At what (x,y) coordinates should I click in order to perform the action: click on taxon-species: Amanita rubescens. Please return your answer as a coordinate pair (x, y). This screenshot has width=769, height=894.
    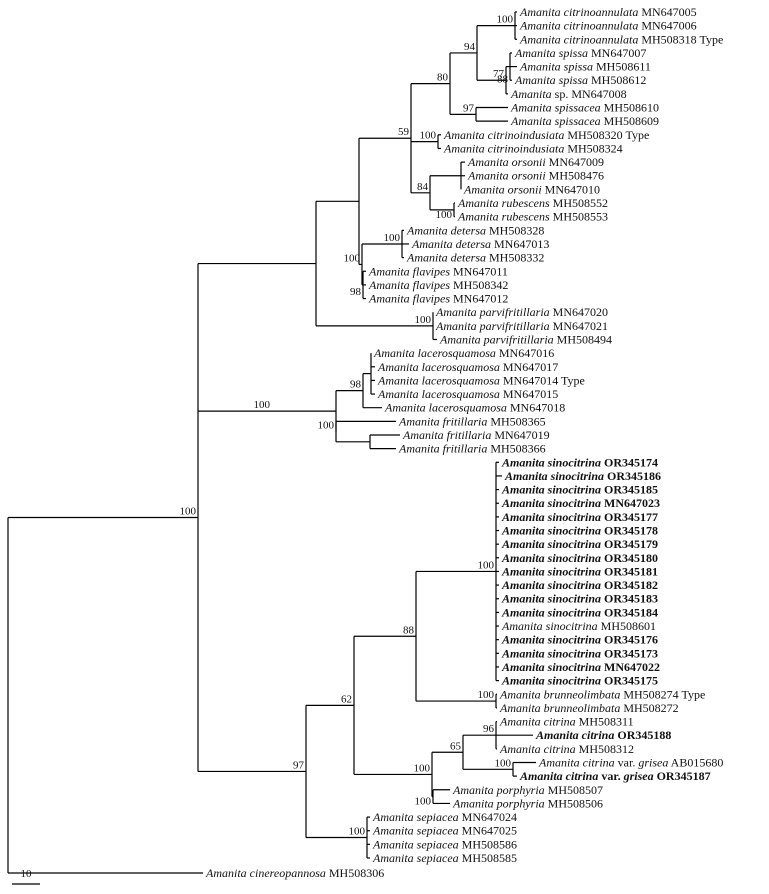
    Looking at the image, I should click on (503, 217).